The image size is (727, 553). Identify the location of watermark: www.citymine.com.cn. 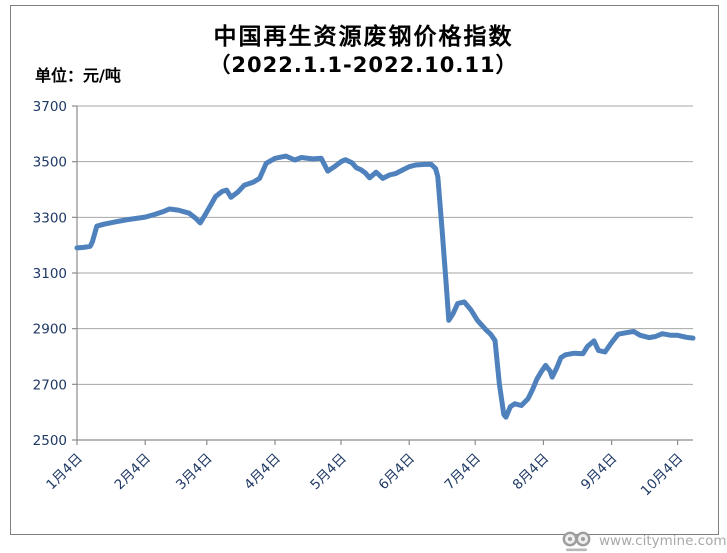
(643, 541).